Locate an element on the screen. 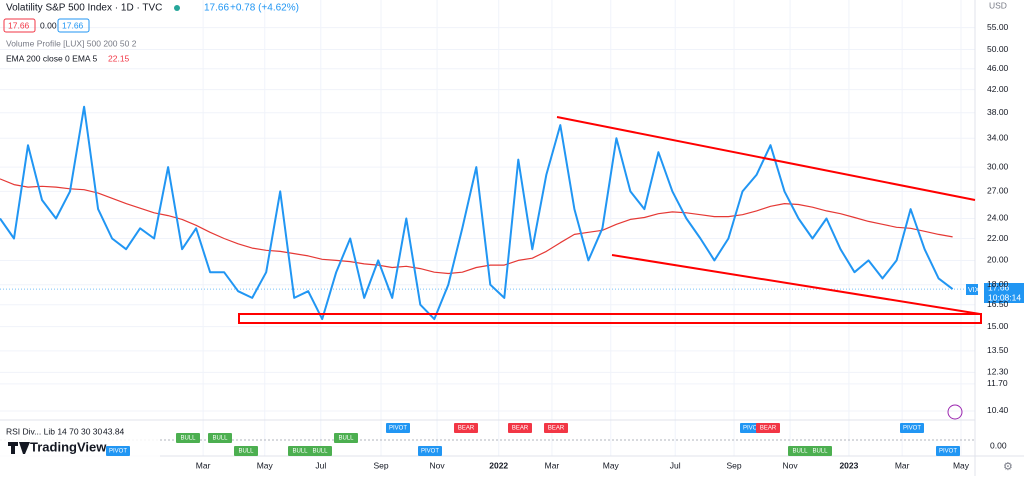 This screenshot has width=1024, height=481. symbol-tag-text: VIX is located at coordinates (974, 290).